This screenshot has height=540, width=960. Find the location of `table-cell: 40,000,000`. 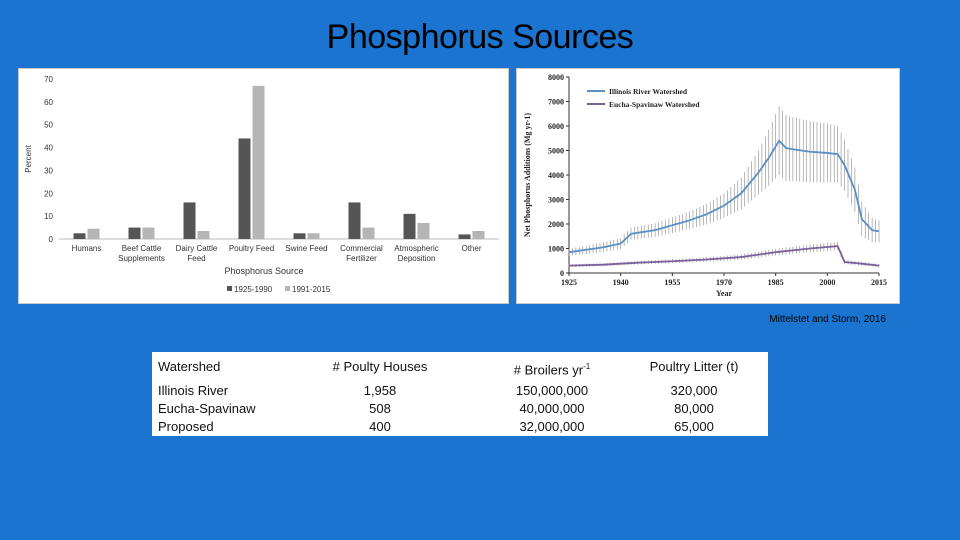

table-cell: 40,000,000 is located at coordinates (552, 408).